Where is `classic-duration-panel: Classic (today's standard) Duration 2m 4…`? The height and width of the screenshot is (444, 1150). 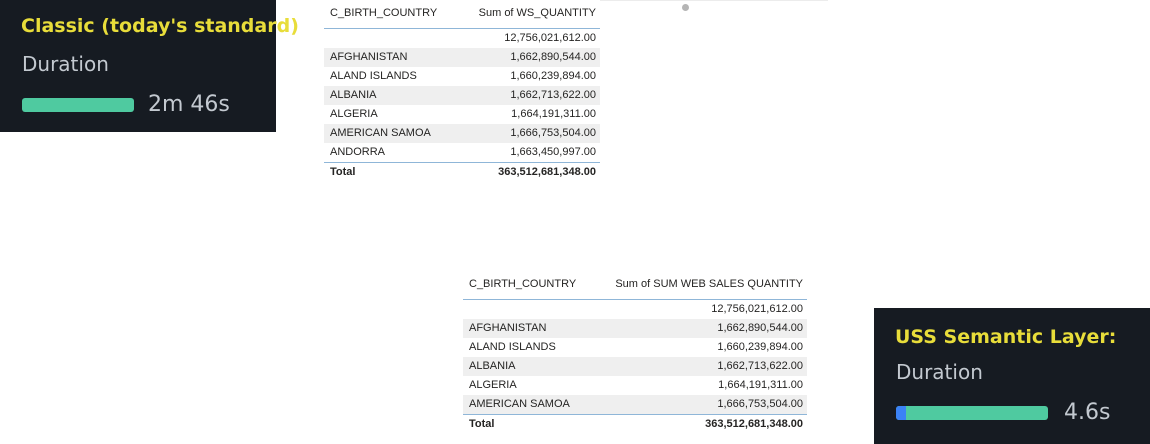
classic-duration-panel: Classic (today's standard) Duration 2m 4… is located at coordinates (149, 66).